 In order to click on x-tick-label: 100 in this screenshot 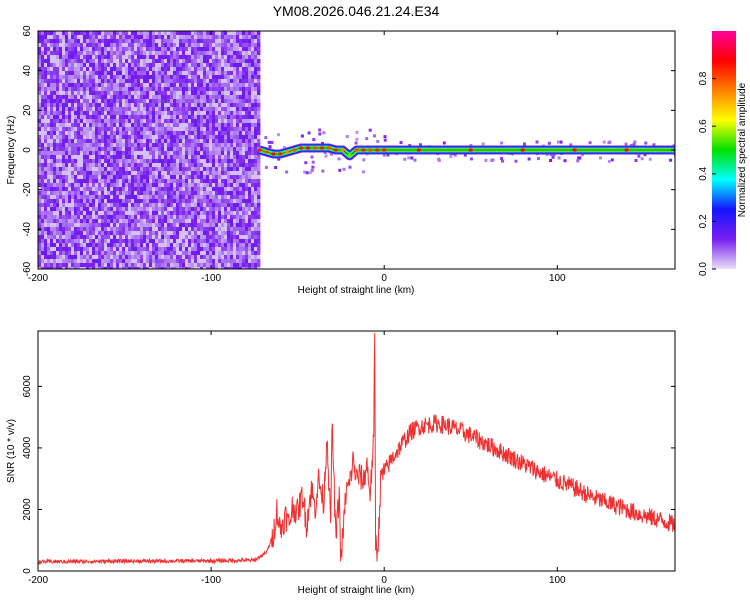, I will do `click(557, 278)`.